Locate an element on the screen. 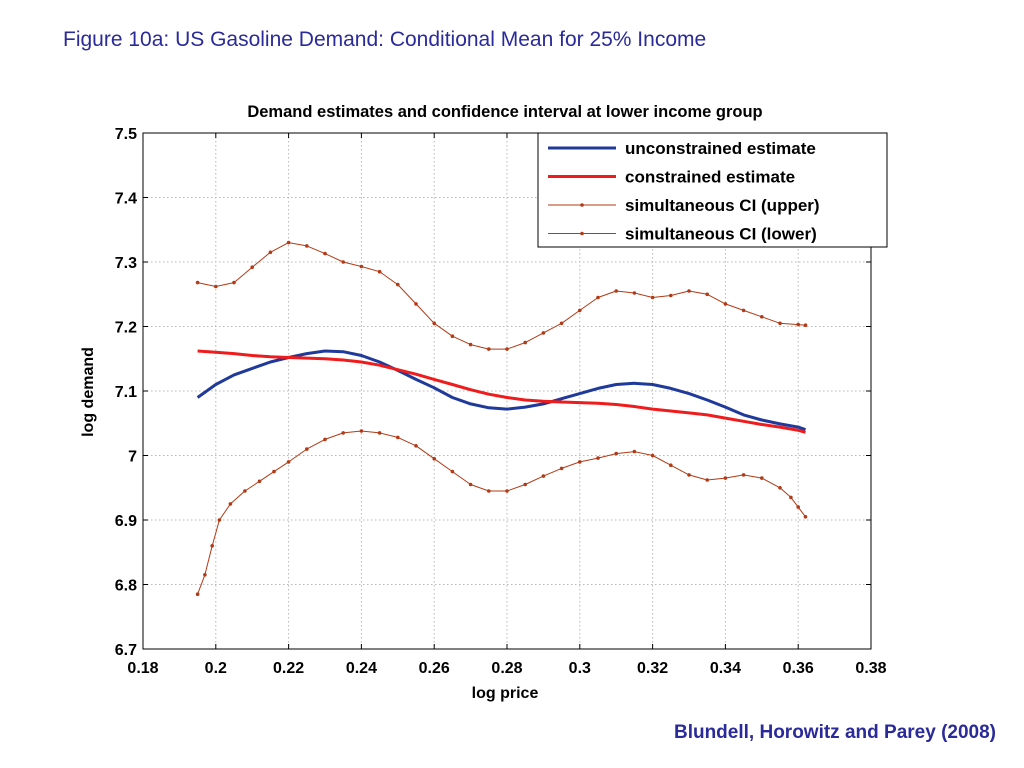 The height and width of the screenshot is (768, 1024). series-line-unconstrained-estimate is located at coordinates (501, 390).